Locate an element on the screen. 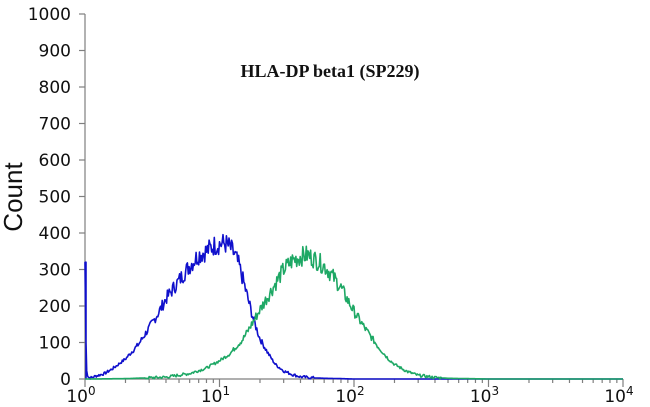 Image resolution: width=650 pixels, height=407 pixels. y-axis-title: Count is located at coordinates (14, 197).